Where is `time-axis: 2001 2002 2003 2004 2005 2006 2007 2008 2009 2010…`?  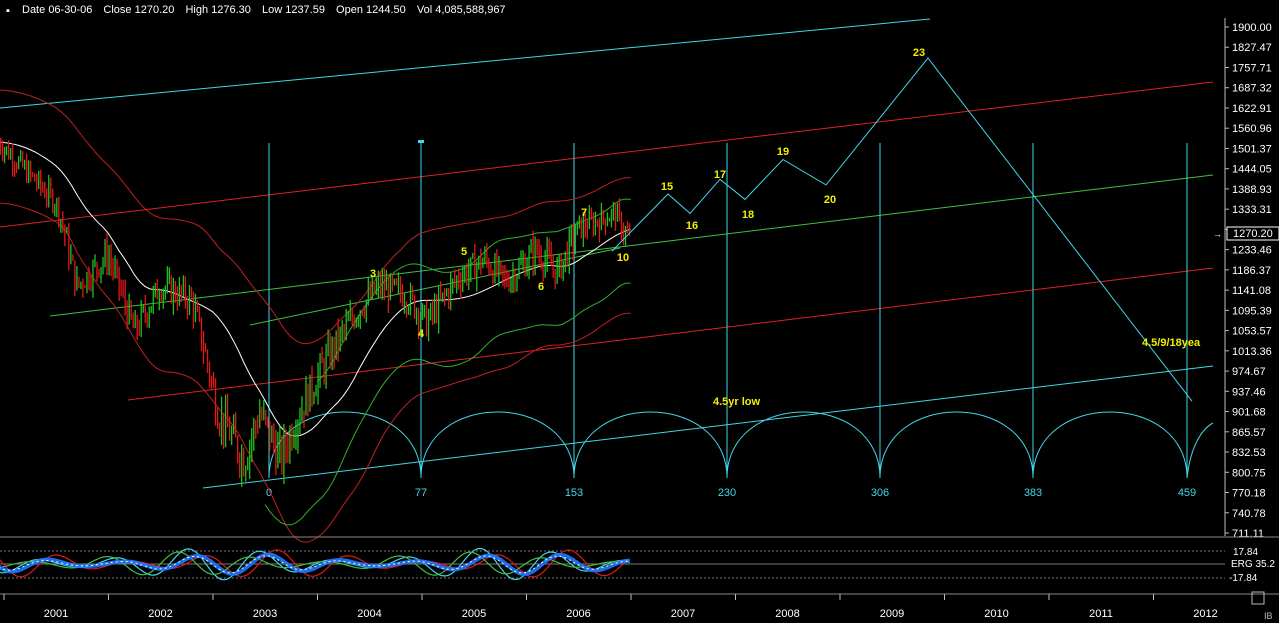 time-axis: 2001 2002 2003 2004 2005 2006 2007 2008 2009 2010… is located at coordinates (610, 607).